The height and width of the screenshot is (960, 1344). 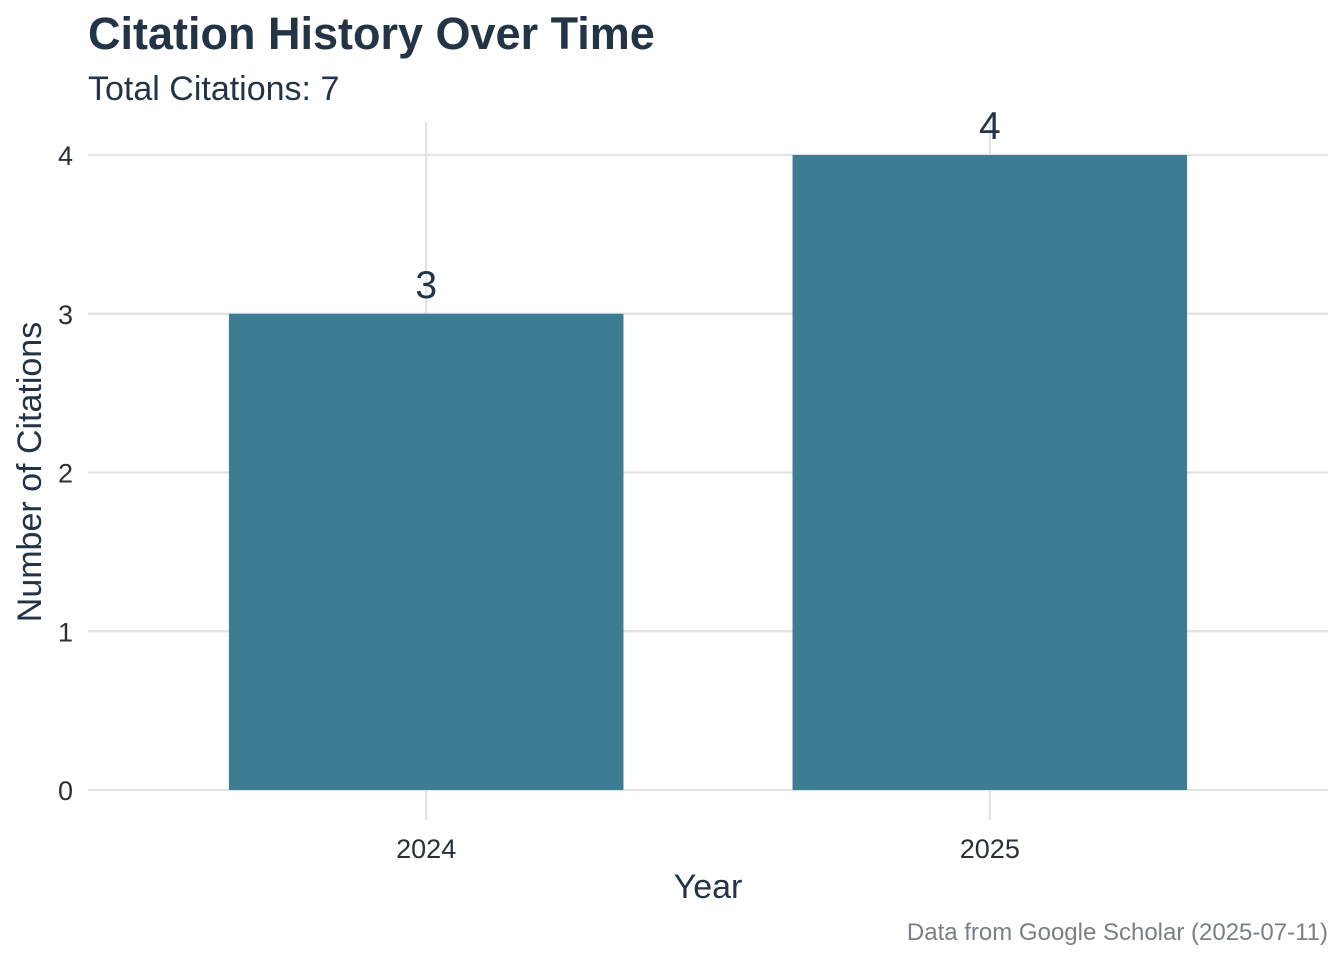 I want to click on bar-value-label: 4, so click(x=990, y=126).